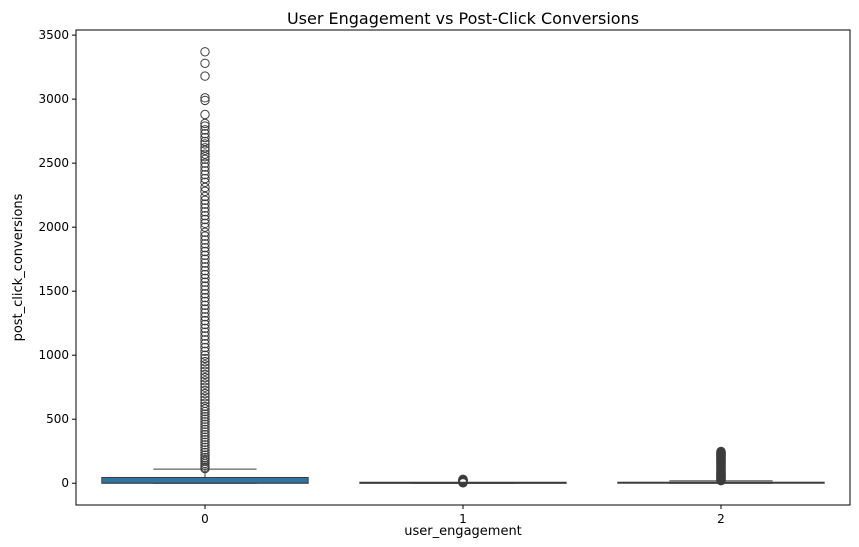 The width and height of the screenshot is (859, 547). I want to click on x-tick-label: 0, so click(205, 519).